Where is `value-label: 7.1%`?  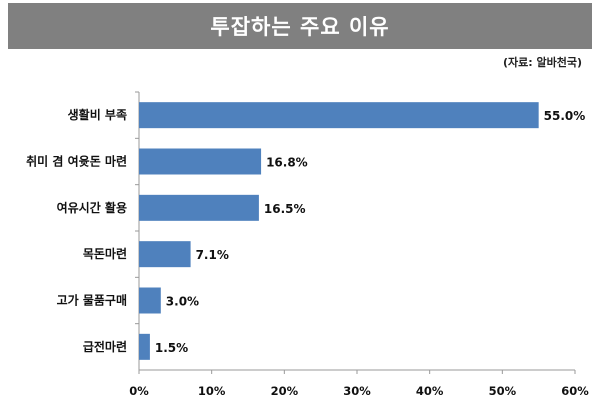
value-label: 7.1% is located at coordinates (212, 255).